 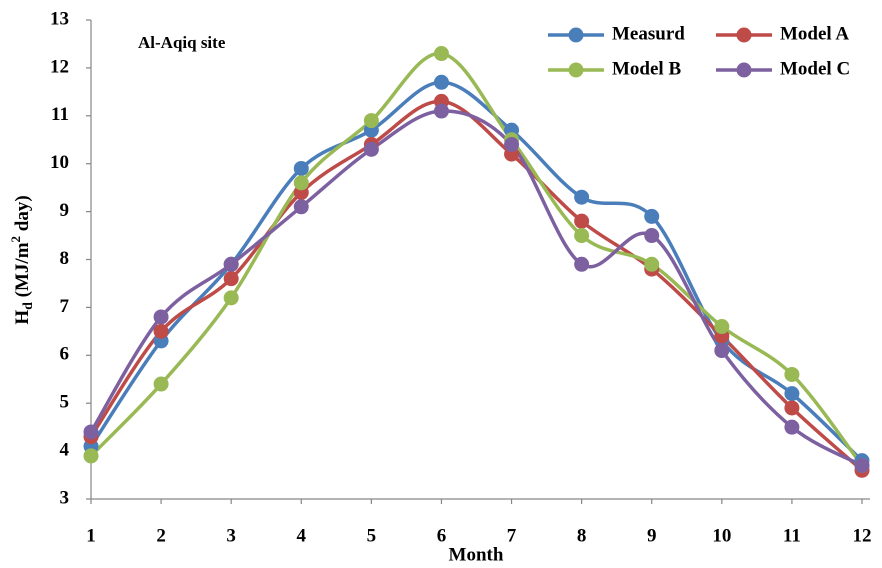 What do you see at coordinates (65, 402) in the screenshot?
I see `y-tick-label: 5` at bounding box center [65, 402].